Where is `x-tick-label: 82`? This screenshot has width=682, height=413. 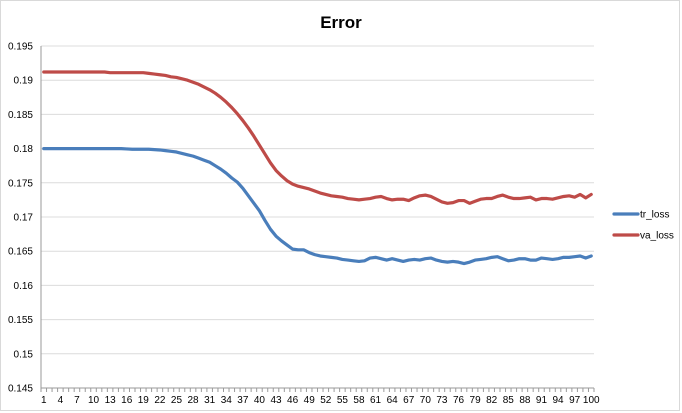
x-tick-label: 82 is located at coordinates (492, 400).